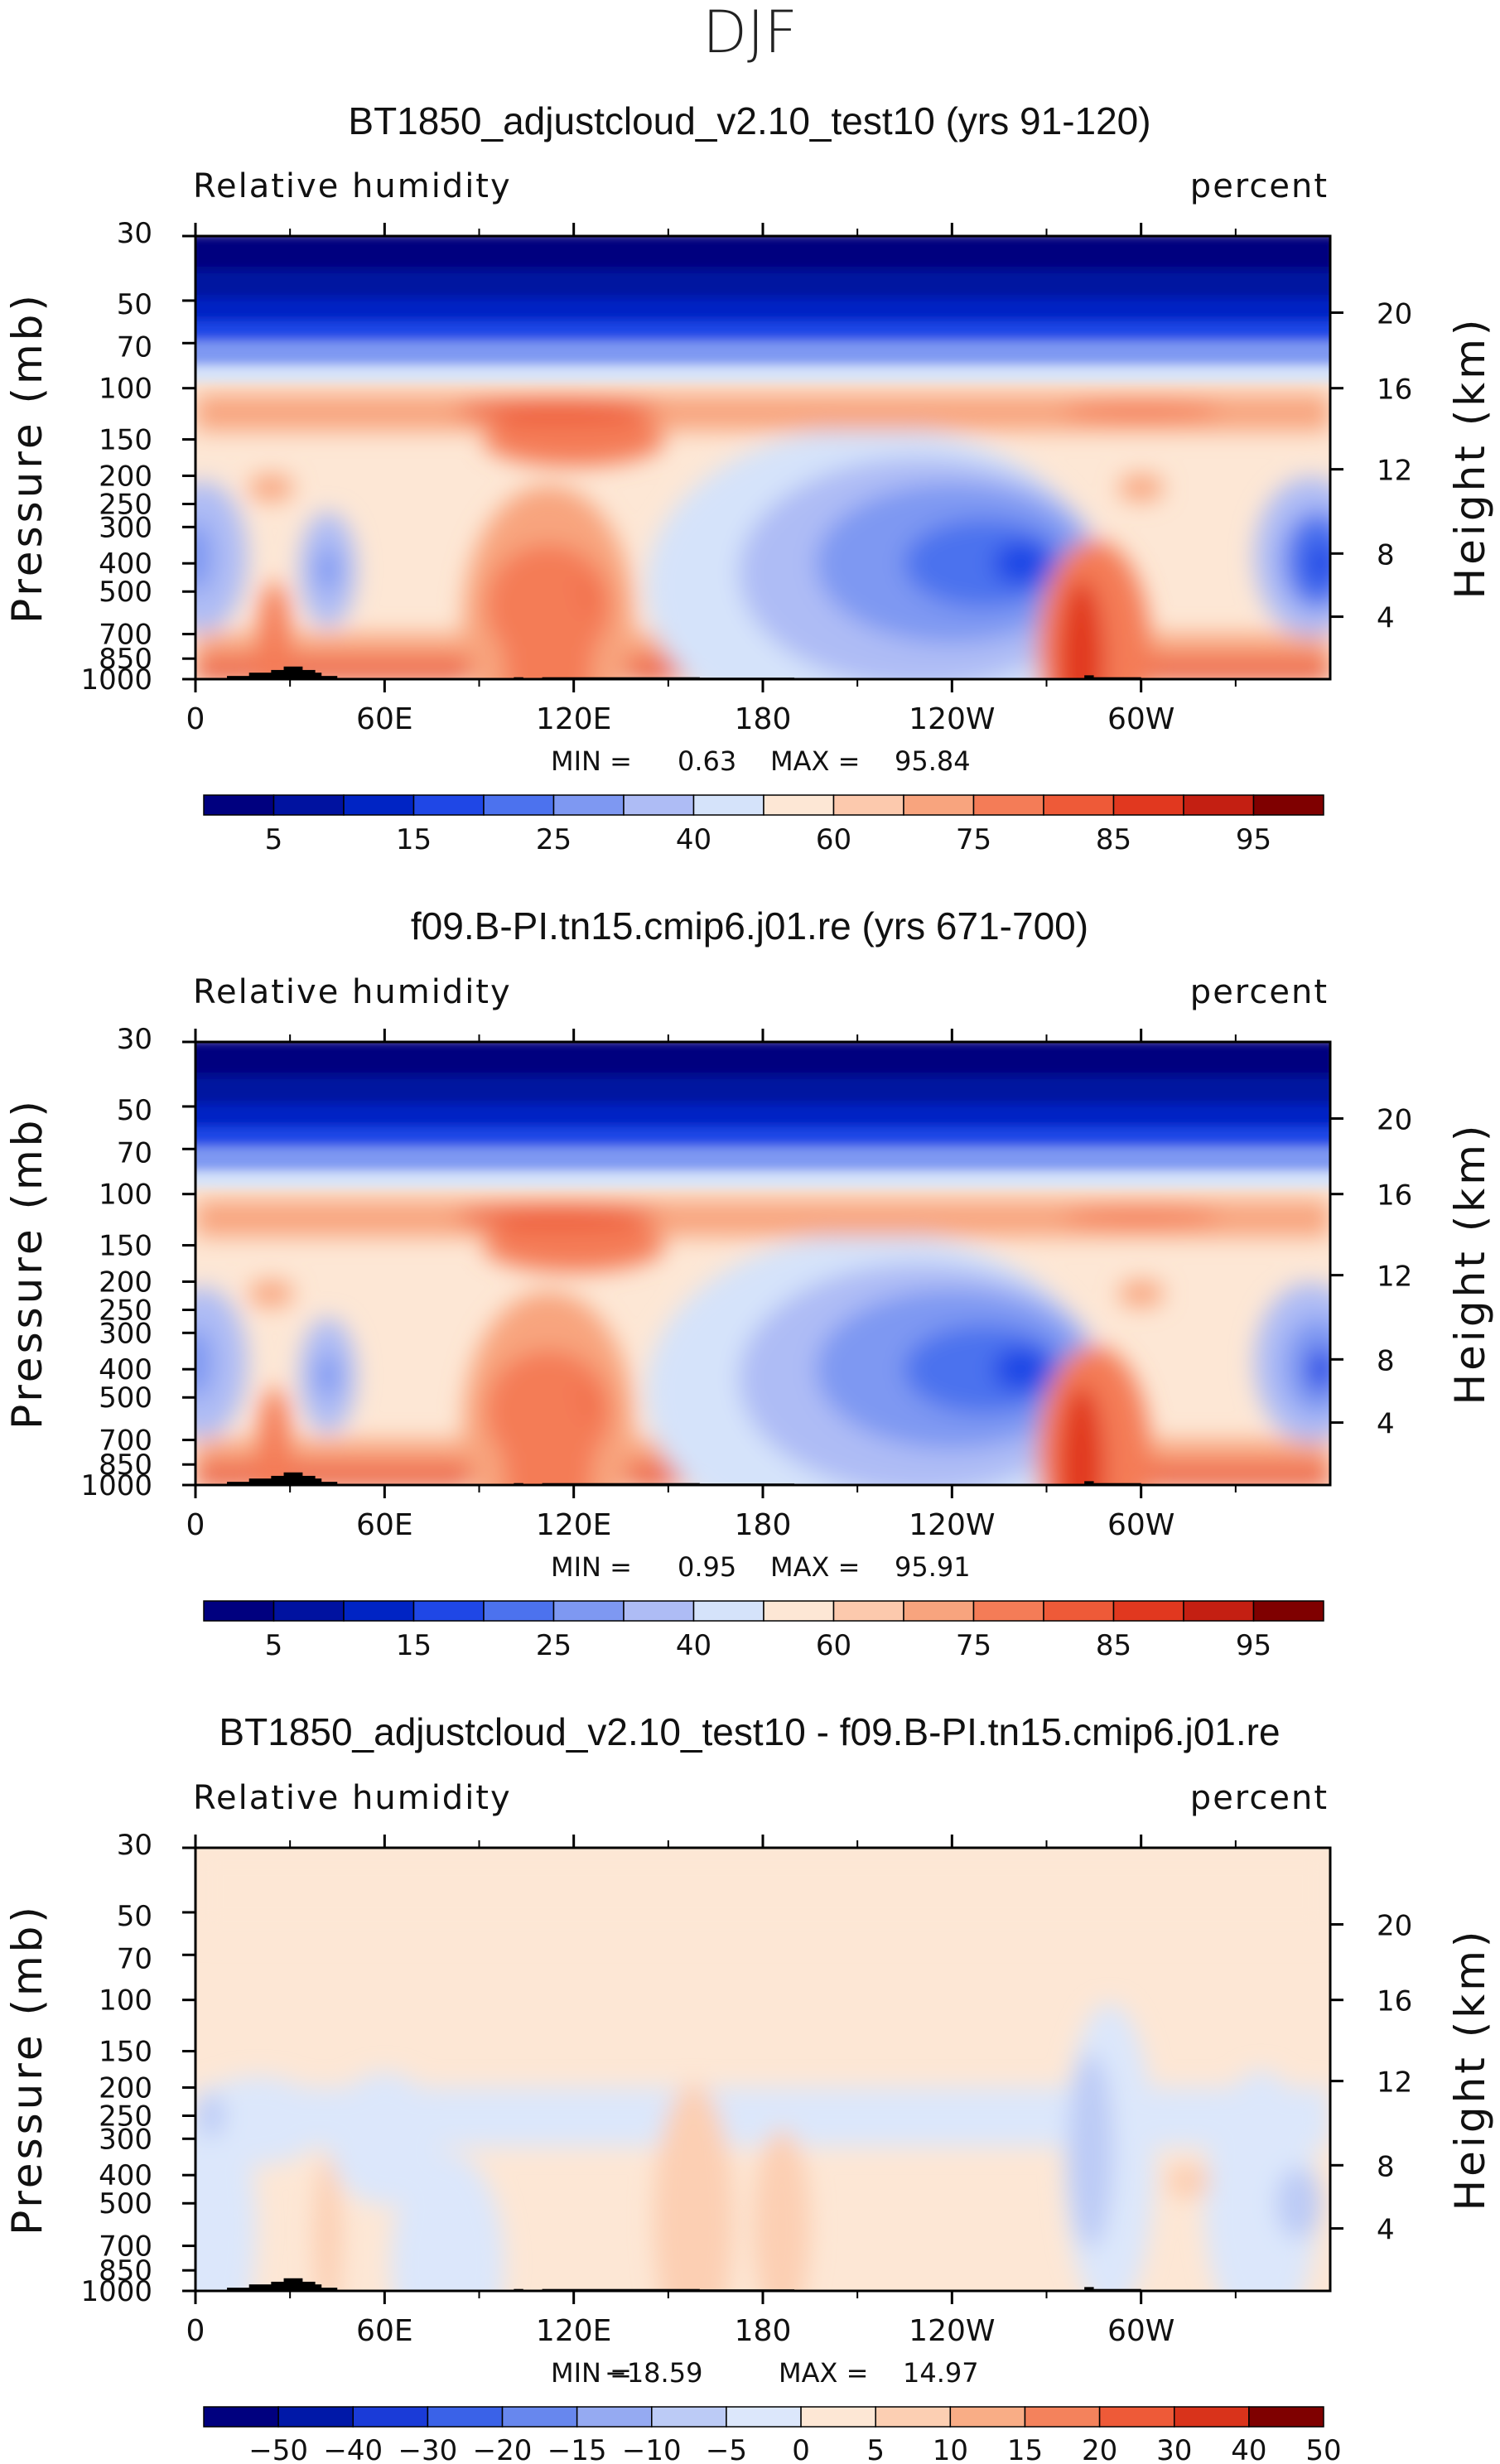 The image size is (1500, 2464). Describe the element at coordinates (591, 1567) in the screenshot. I see `min-label: MIN =` at that location.